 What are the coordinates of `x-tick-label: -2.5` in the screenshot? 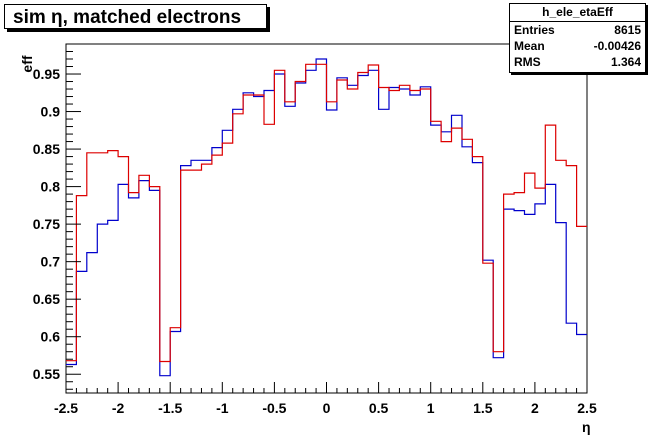 It's located at (66, 408).